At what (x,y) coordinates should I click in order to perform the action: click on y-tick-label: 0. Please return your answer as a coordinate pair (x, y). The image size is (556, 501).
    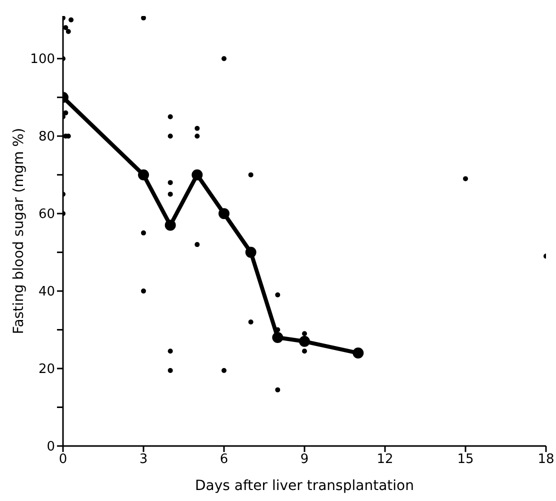
    Looking at the image, I should click on (50, 447).